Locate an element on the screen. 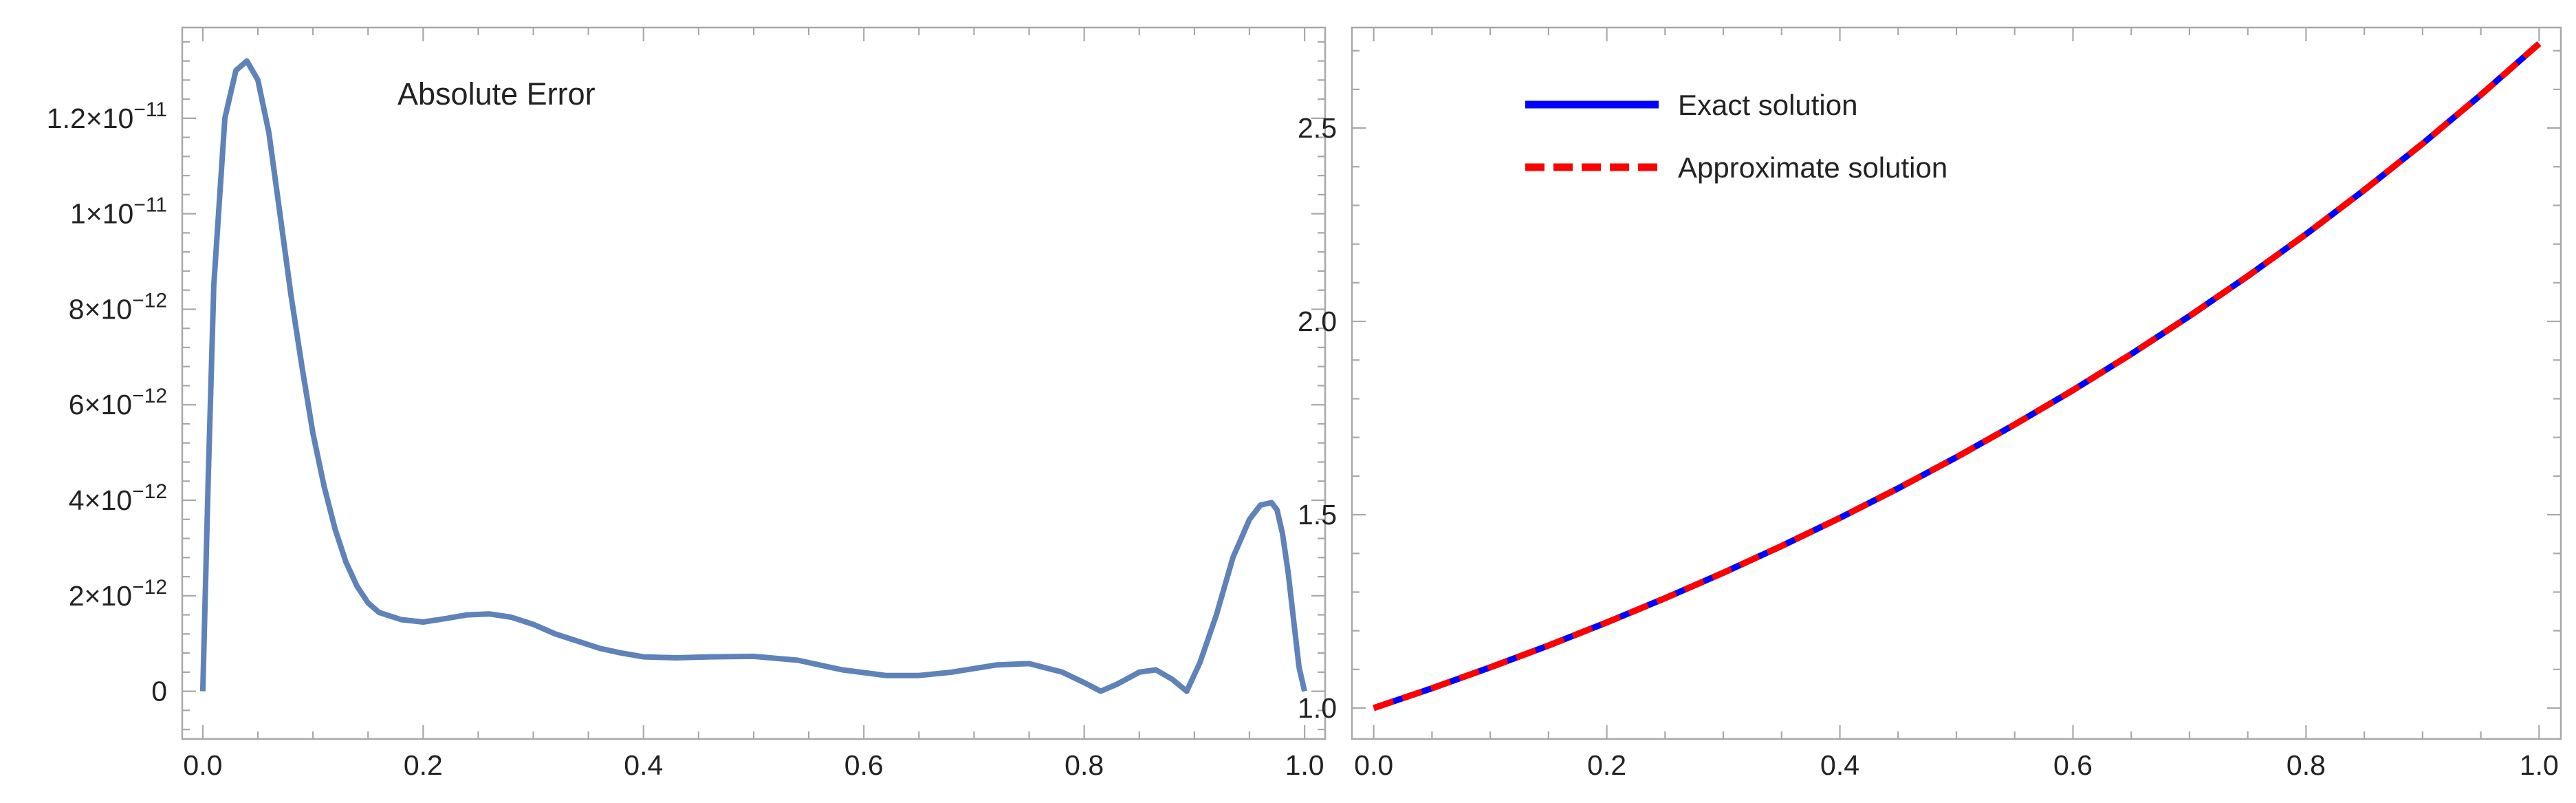 The height and width of the screenshot is (803, 2576). error-plot-x-tick-labels: 0.0 0.2 0.4 0.6 0.8 1.0 is located at coordinates (753, 765).